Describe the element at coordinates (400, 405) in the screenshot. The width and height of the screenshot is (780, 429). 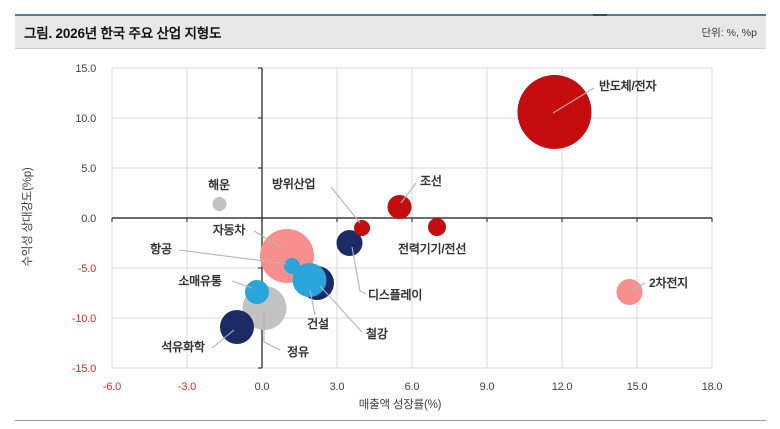
I see `x-axis-title: 매출액 성장률(%)` at that location.